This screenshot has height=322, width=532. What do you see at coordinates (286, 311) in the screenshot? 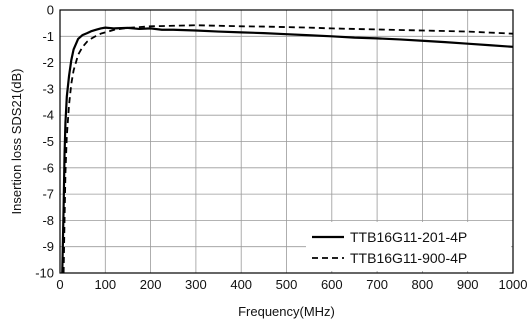
I see `x-axis-label: Frequency(MHz)` at bounding box center [286, 311].